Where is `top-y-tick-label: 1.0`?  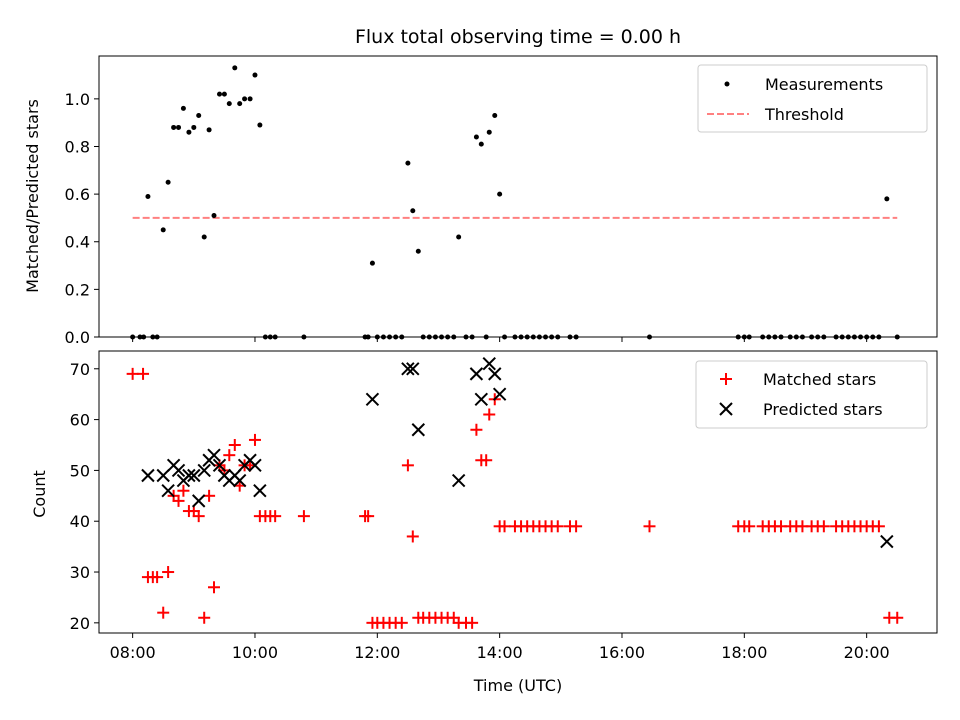
top-y-tick-label: 1.0 is located at coordinates (77, 99).